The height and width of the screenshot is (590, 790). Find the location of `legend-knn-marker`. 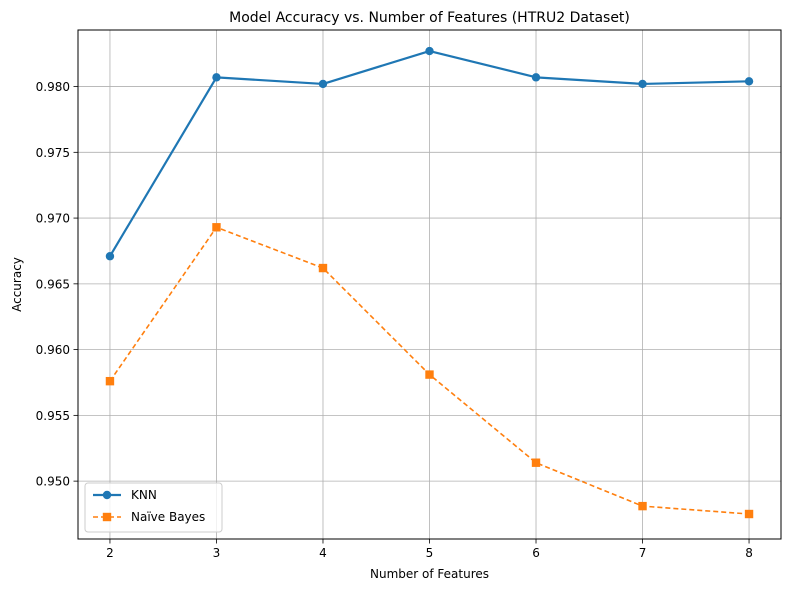

legend-knn-marker is located at coordinates (107, 495).